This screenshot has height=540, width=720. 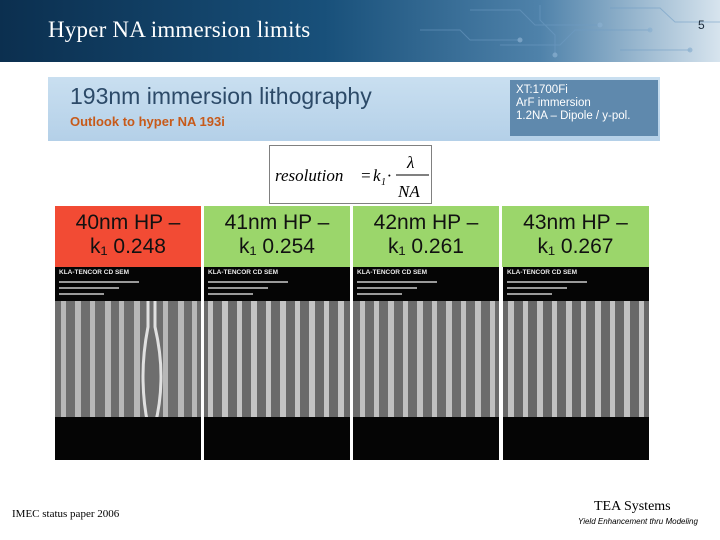 What do you see at coordinates (426, 363) in the screenshot?
I see `sem-image-42nm: KLA-TENCOR CD SEM` at bounding box center [426, 363].